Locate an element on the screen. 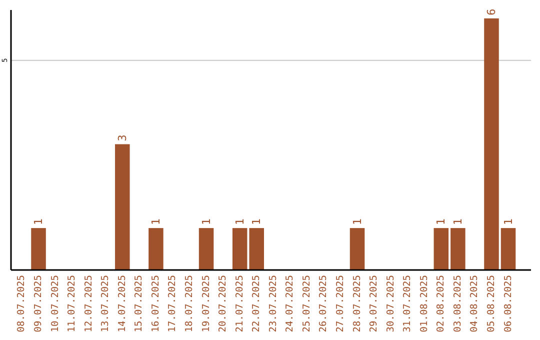 The height and width of the screenshot is (340, 540). x-tick-label: 31.07.2025 is located at coordinates (408, 303).